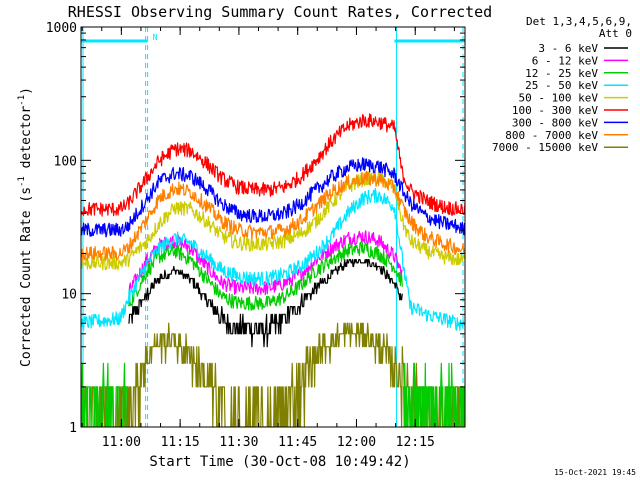 The width and height of the screenshot is (640, 480). I want to click on legend-label-0: 3 - 6 keV, so click(568, 48).